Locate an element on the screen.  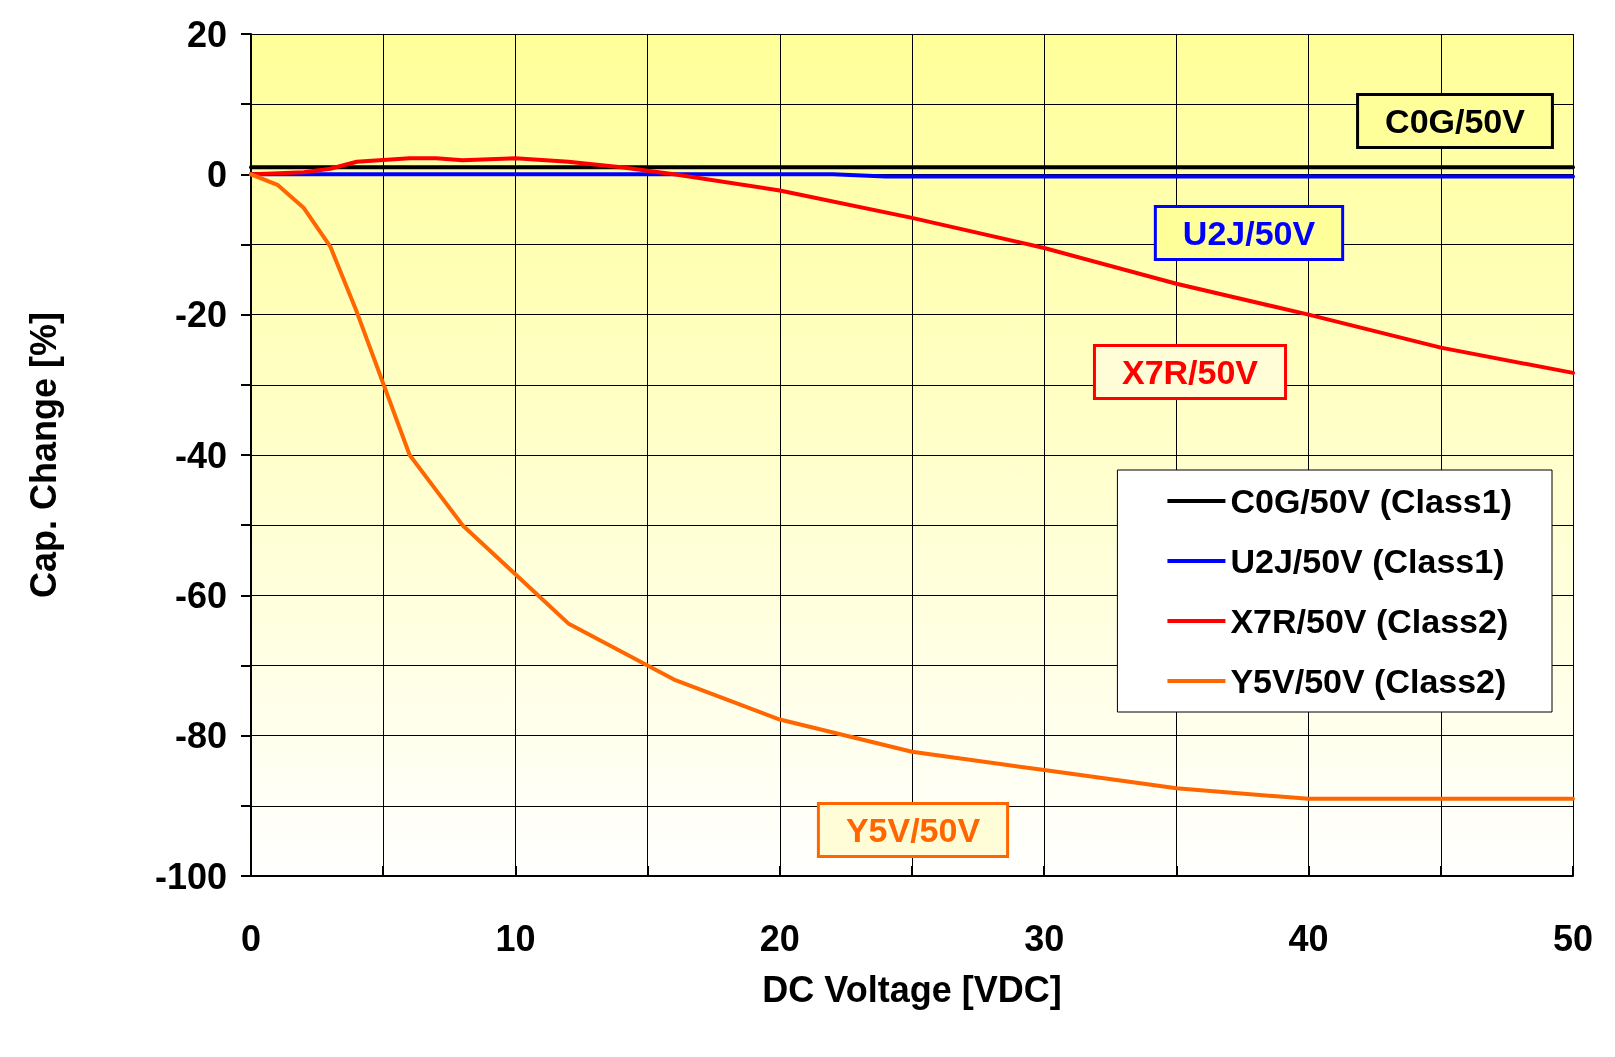
y-axis-title: Cap. Change [%] is located at coordinates (43, 455).